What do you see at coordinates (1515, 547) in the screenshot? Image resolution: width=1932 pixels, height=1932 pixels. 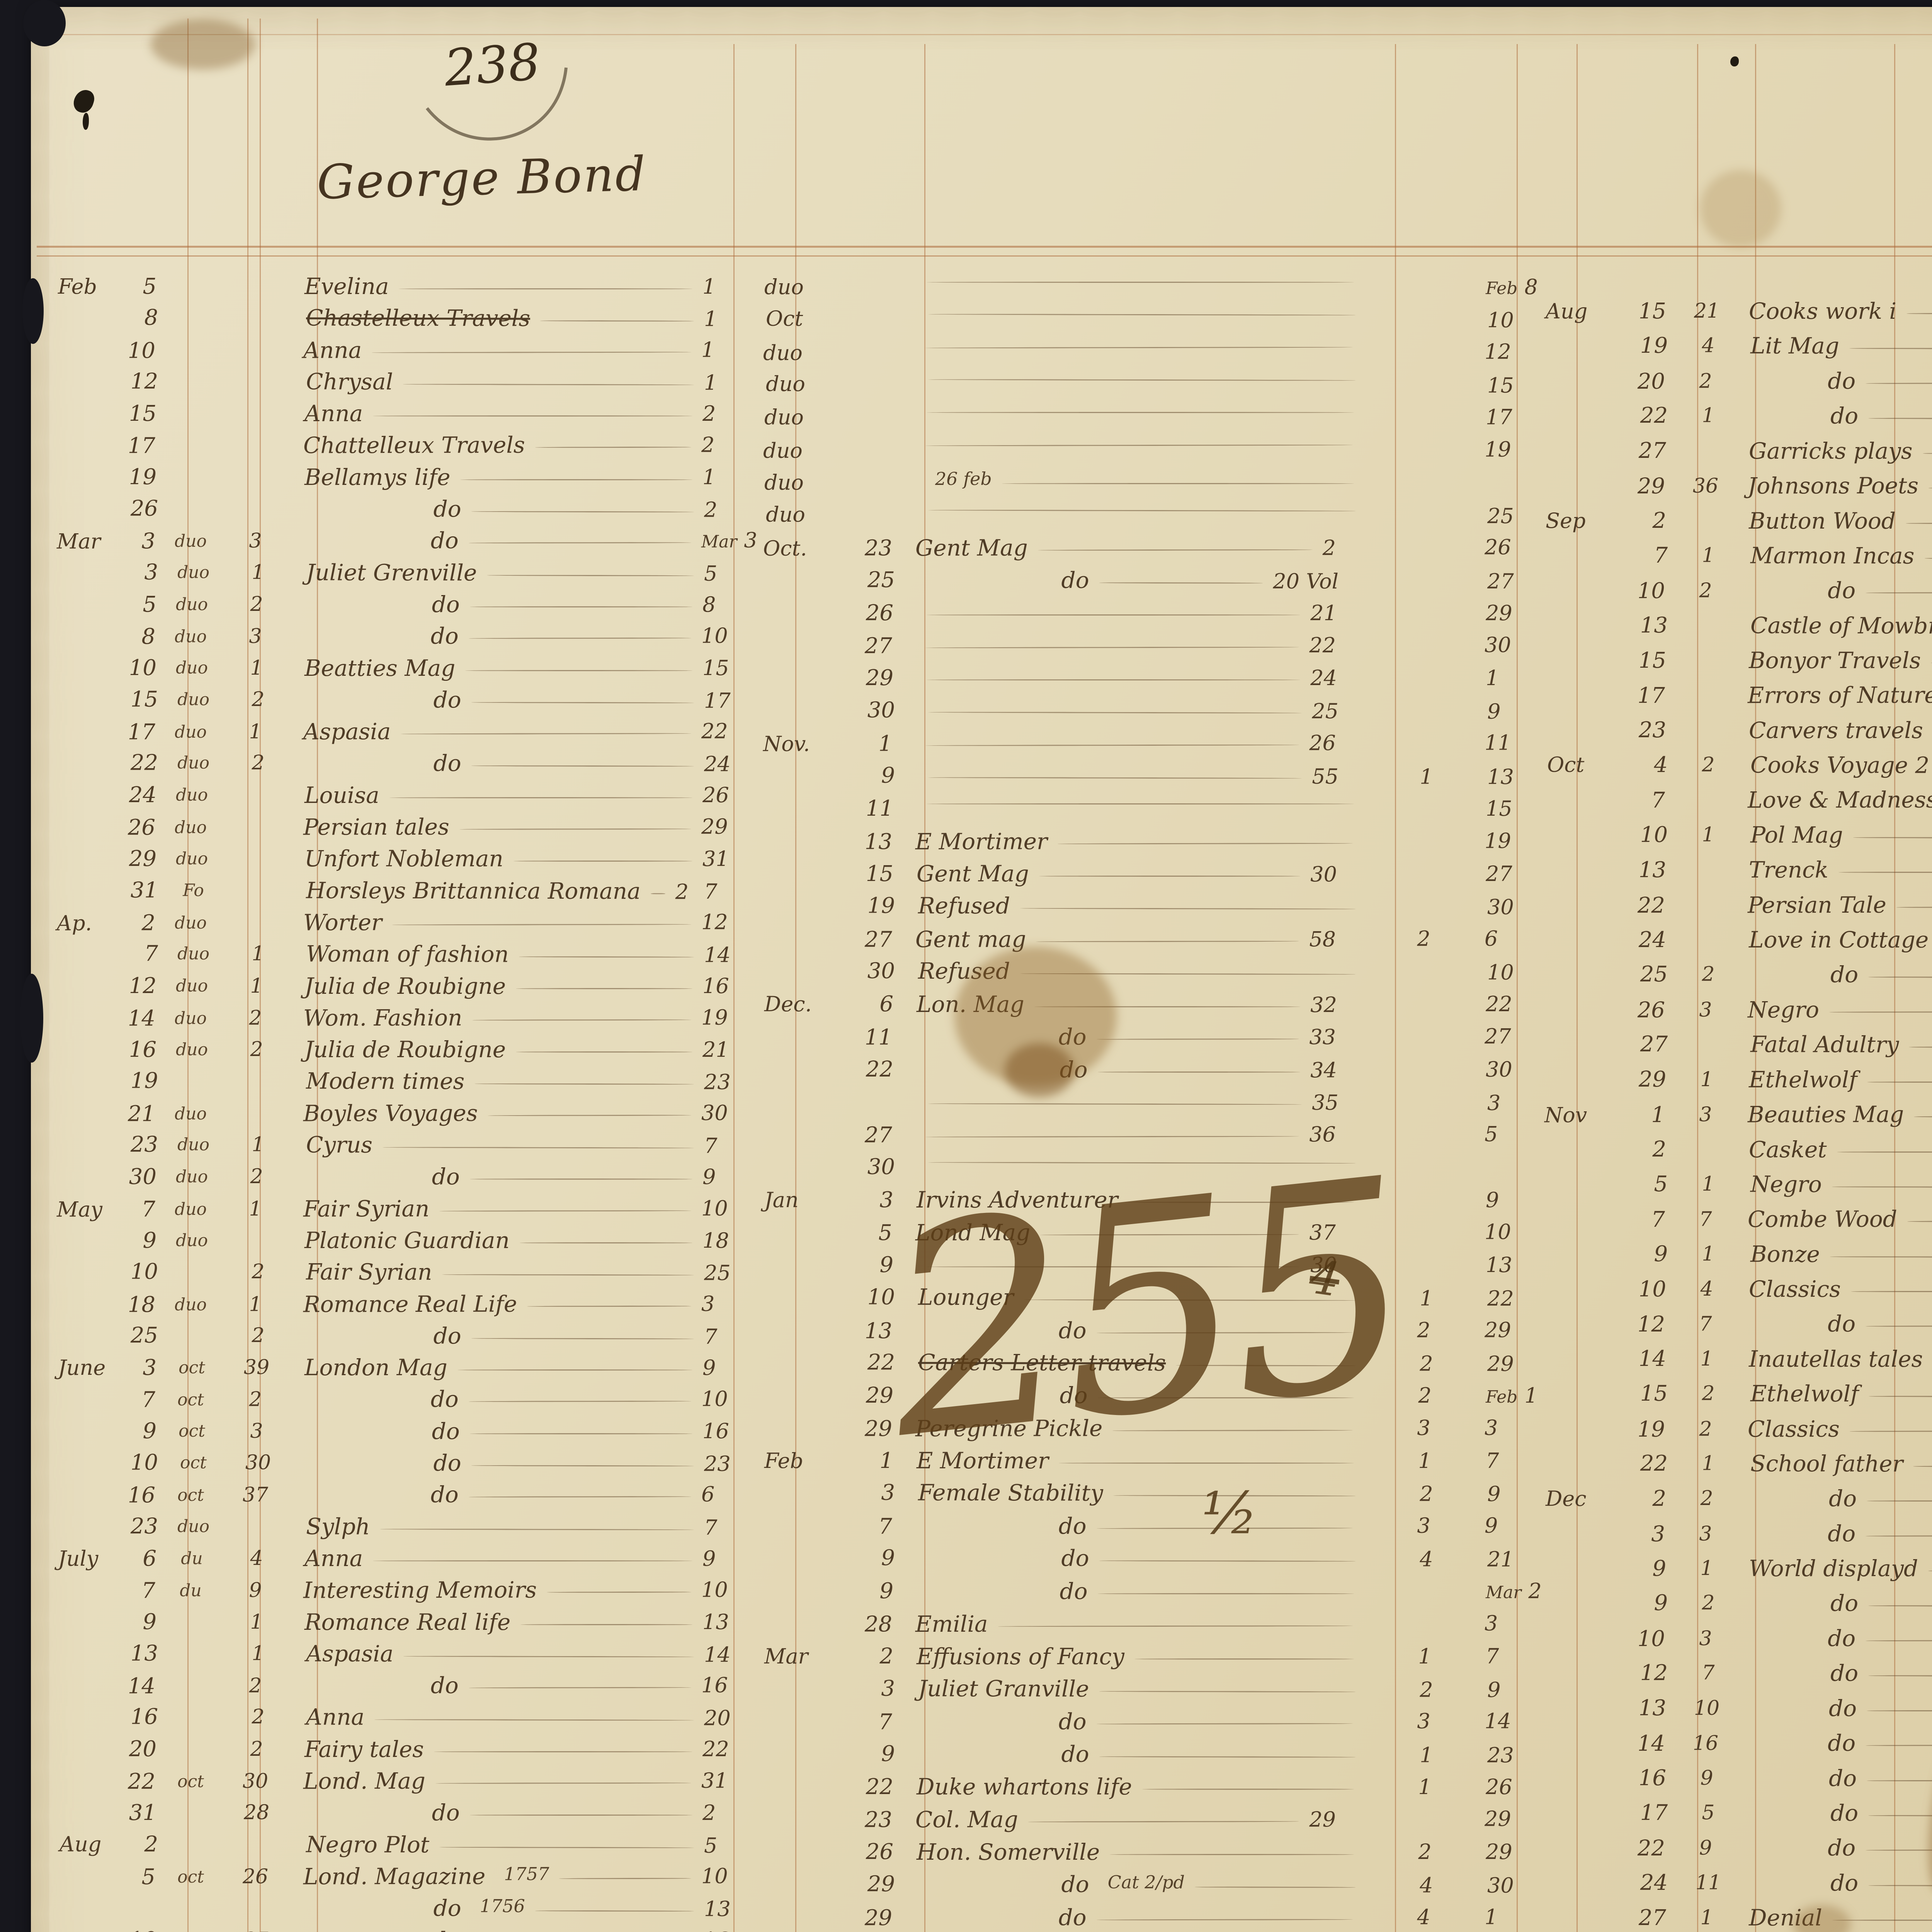 I see `return-date-cell: 26` at bounding box center [1515, 547].